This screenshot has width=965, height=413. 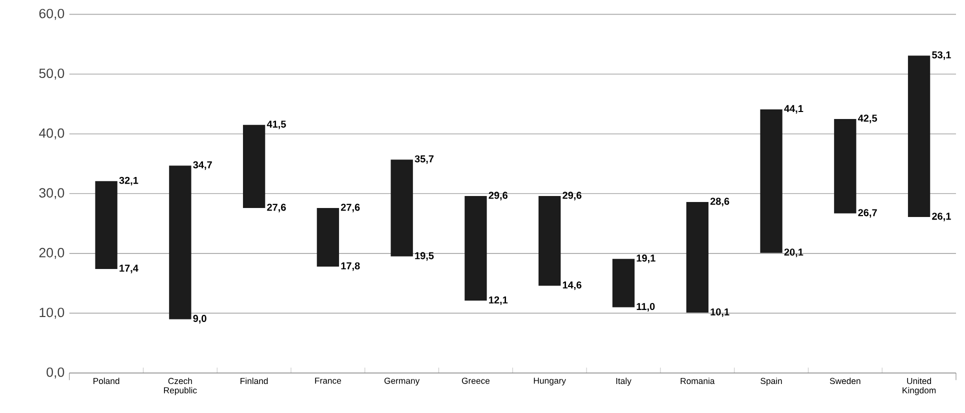 What do you see at coordinates (794, 253) in the screenshot?
I see `annotation: 20,1` at bounding box center [794, 253].